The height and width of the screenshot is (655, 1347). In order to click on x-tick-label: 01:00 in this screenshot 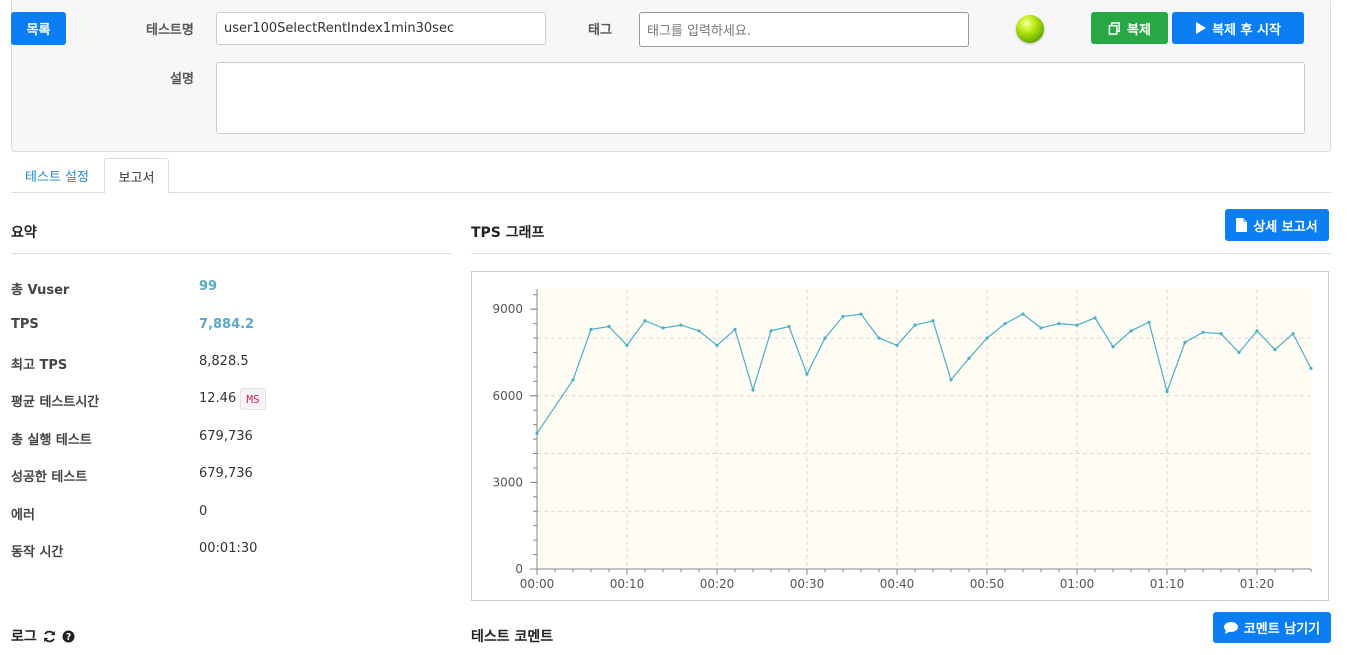, I will do `click(1077, 584)`.